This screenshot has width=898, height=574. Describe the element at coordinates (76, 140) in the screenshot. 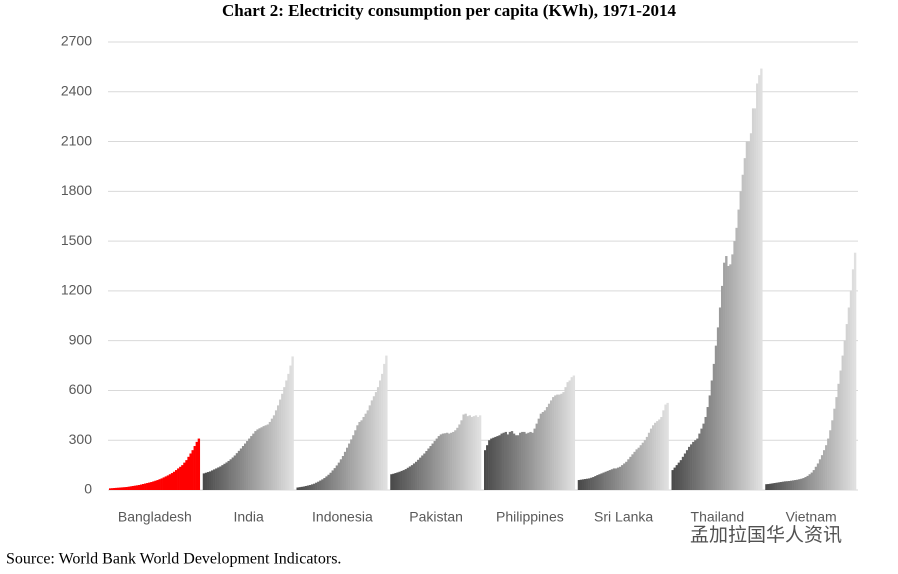

I see `y-tick-label: 2100` at that location.